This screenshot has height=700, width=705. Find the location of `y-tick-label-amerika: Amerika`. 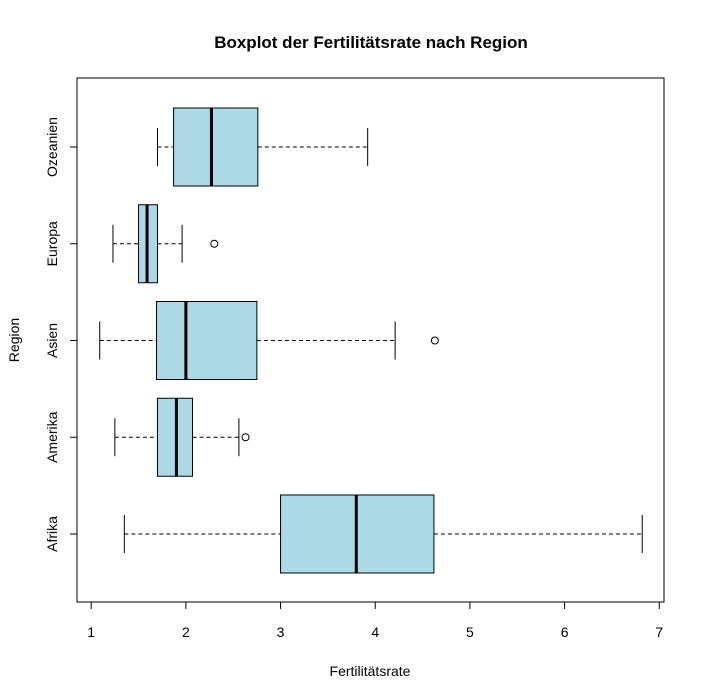

y-tick-label-amerika: Amerika is located at coordinates (52, 437).